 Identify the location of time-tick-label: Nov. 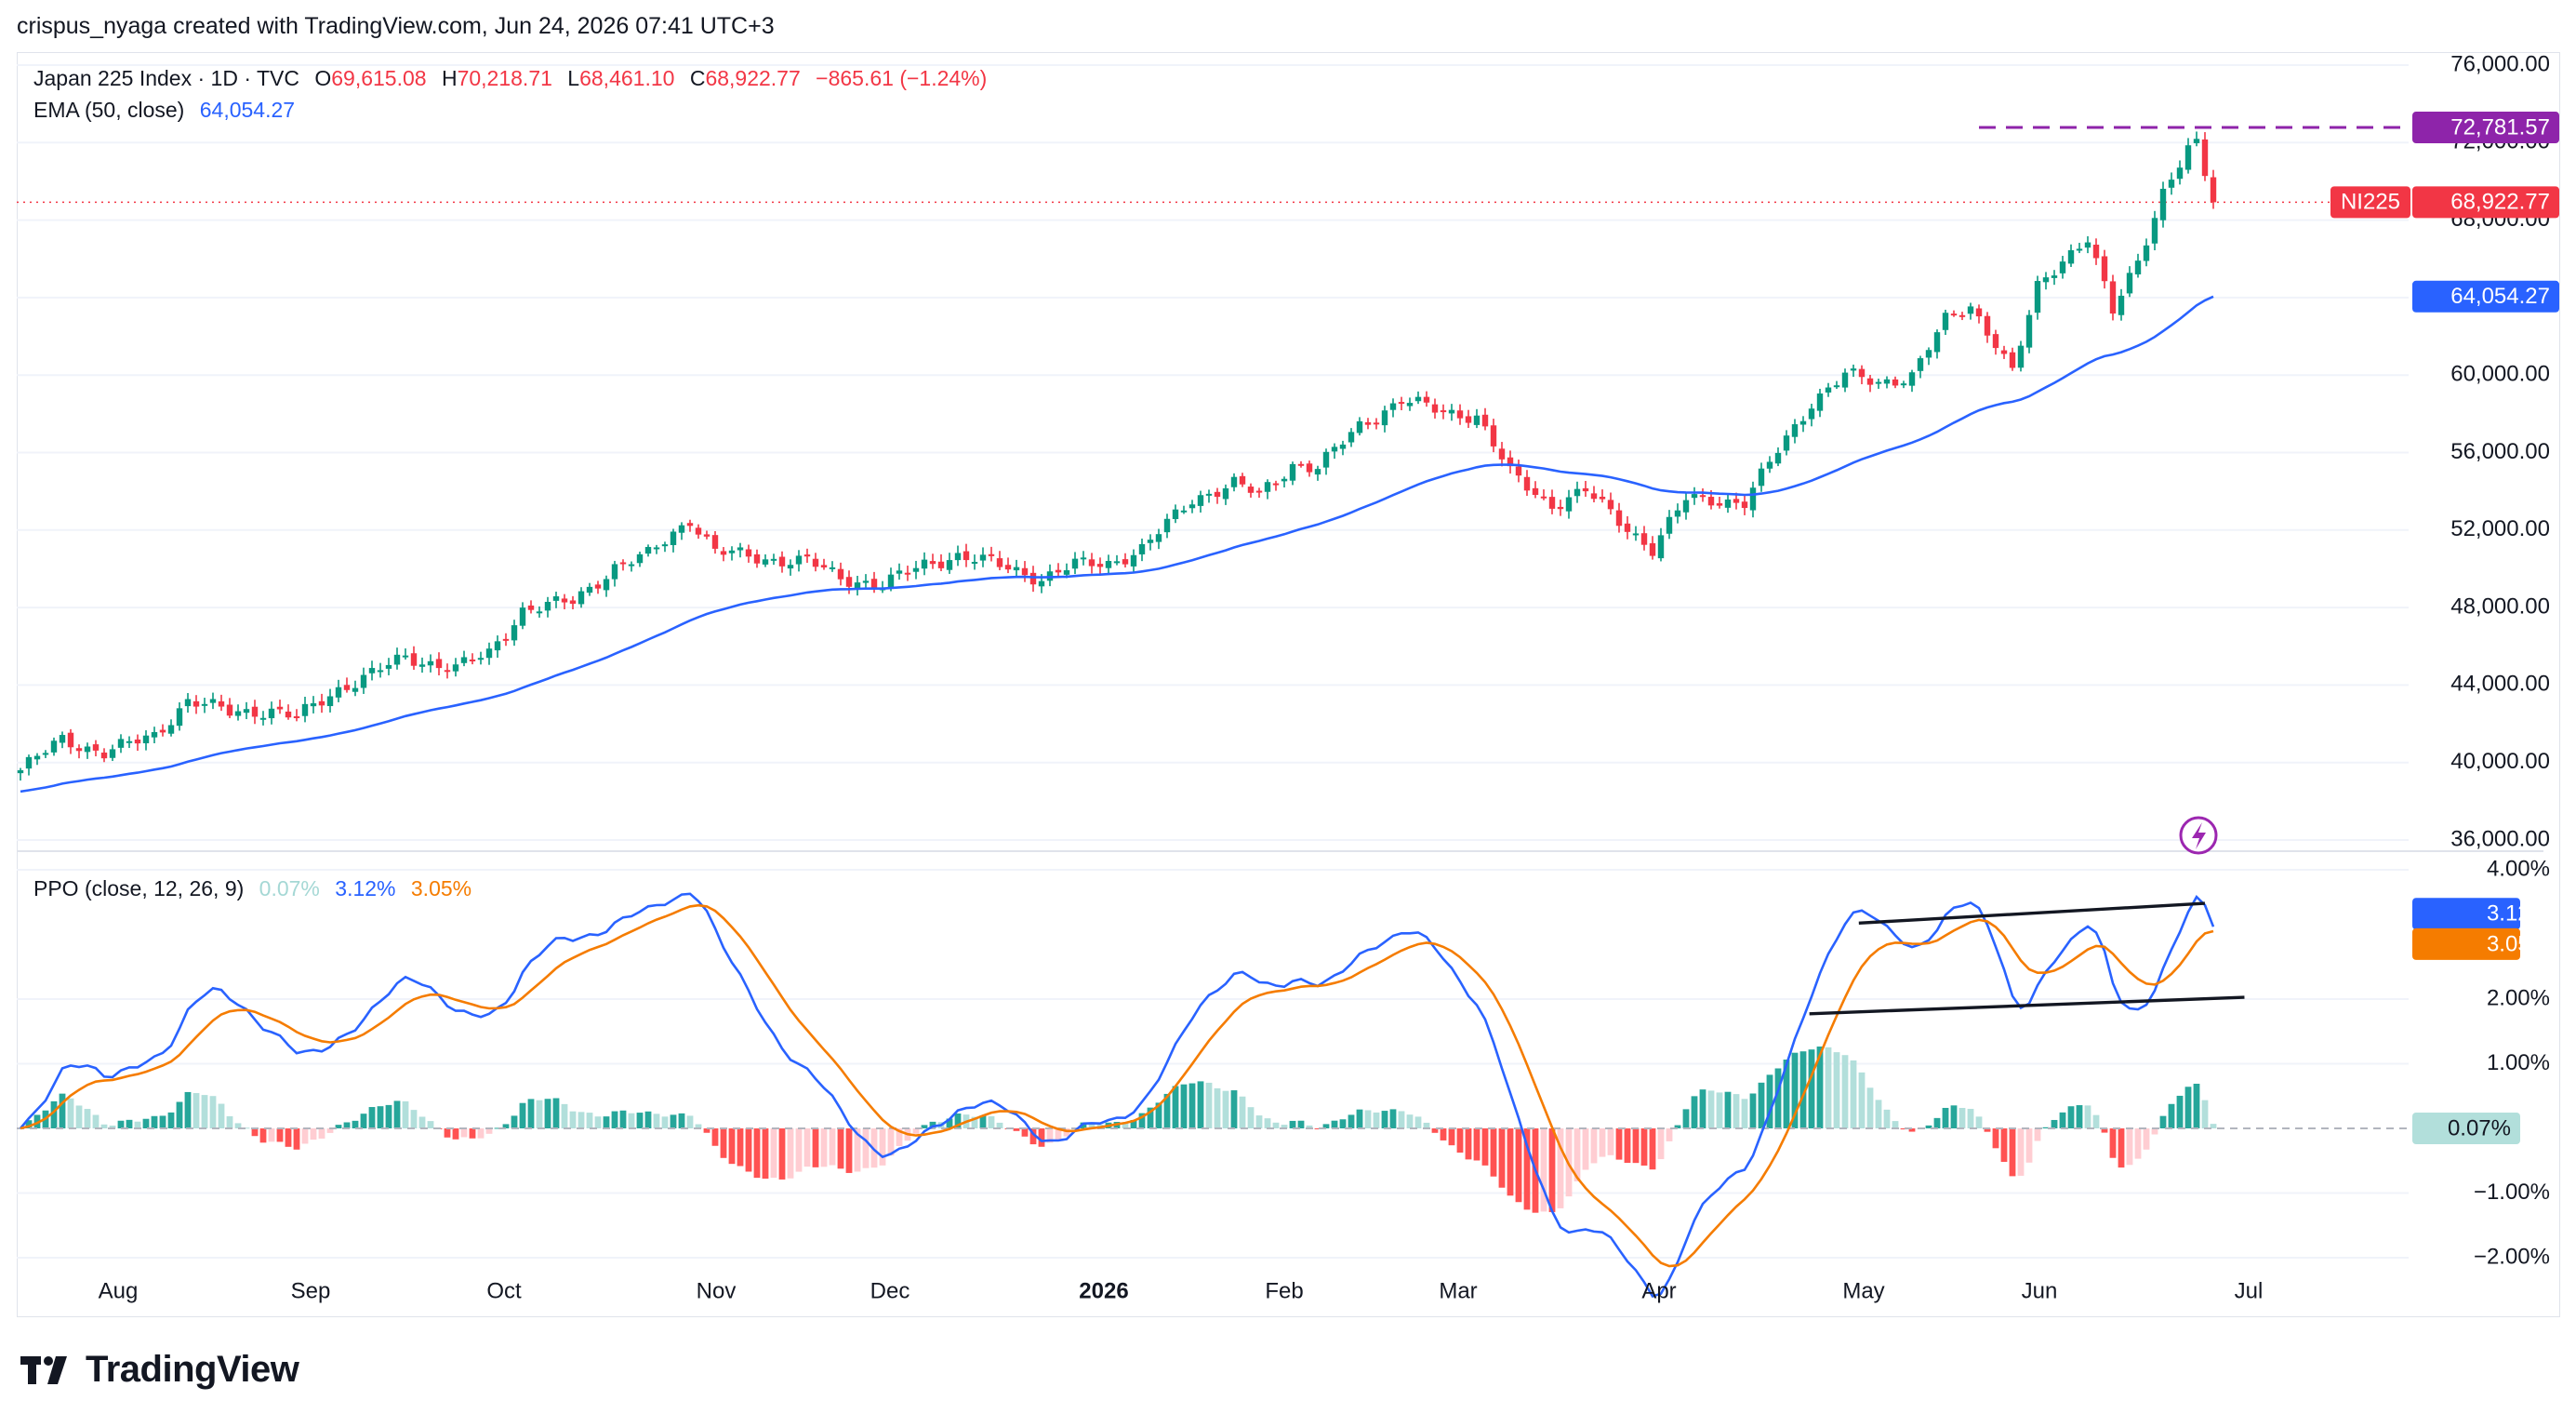
(717, 1290).